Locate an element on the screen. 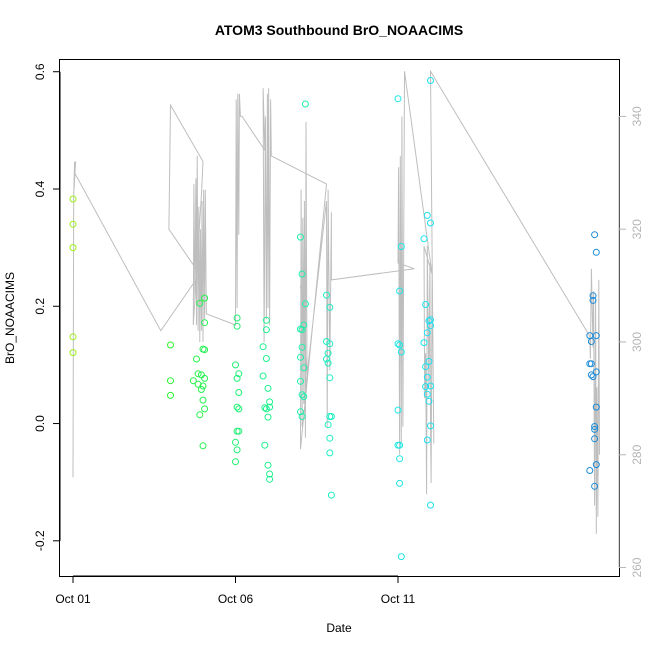 The width and height of the screenshot is (650, 650). x-tick-label: Oct 06 is located at coordinates (236, 599).